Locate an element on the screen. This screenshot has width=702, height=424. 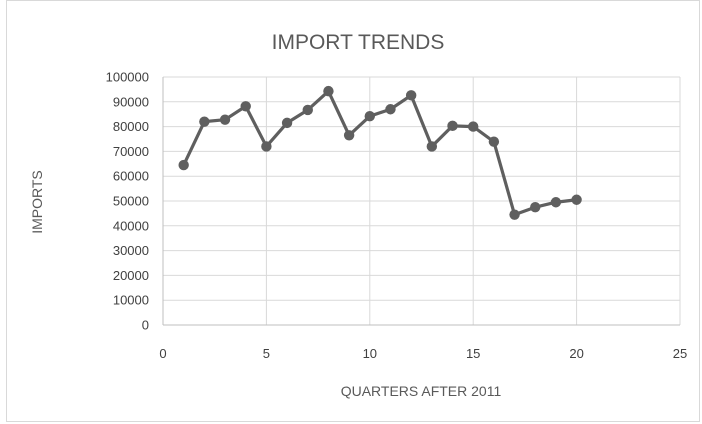
x-axis-title: QUARTERS AFTER 2011 is located at coordinates (421, 391).